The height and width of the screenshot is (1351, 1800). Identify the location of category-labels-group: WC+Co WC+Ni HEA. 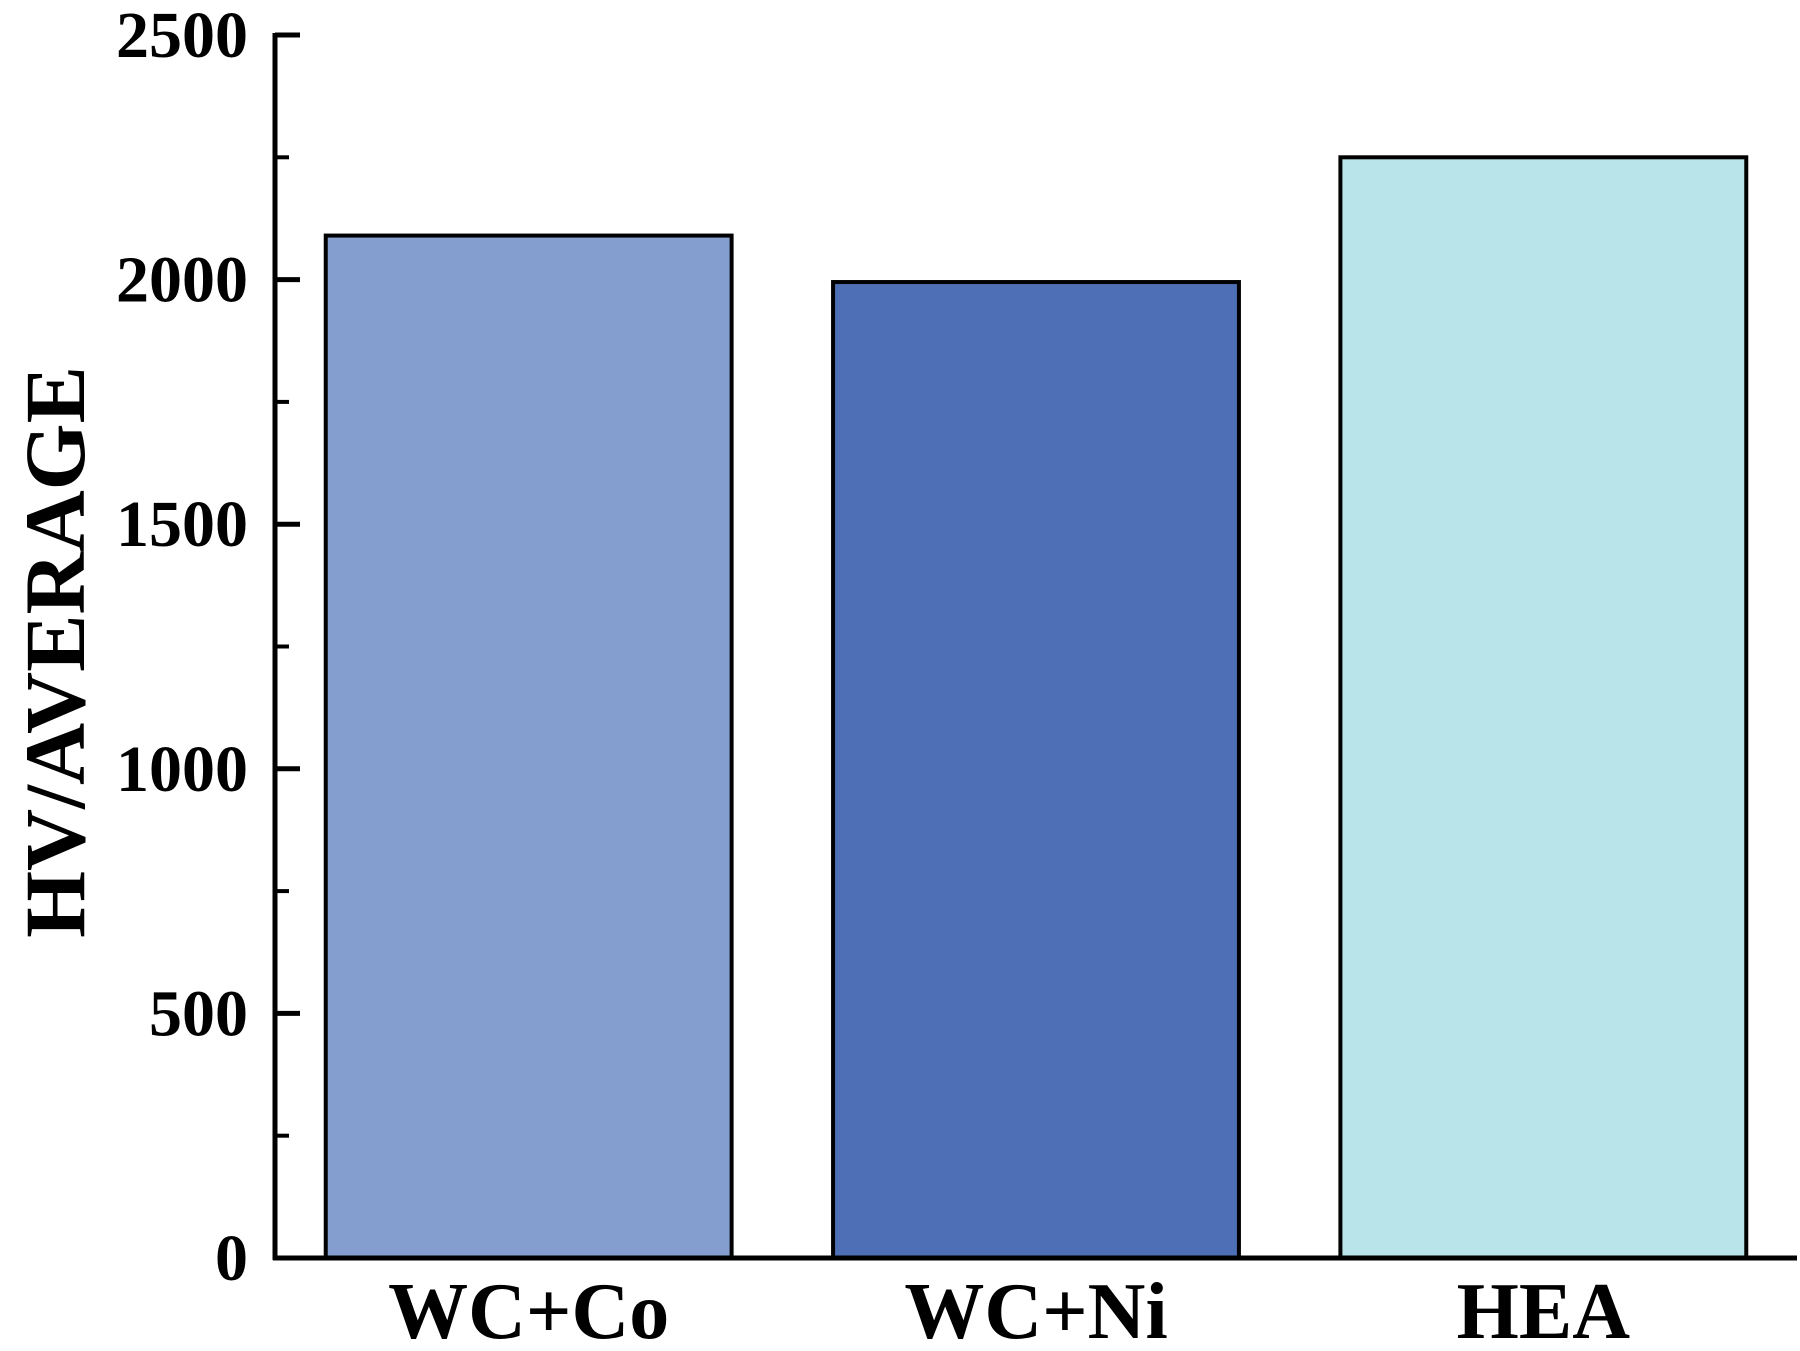
(1009, 1309).